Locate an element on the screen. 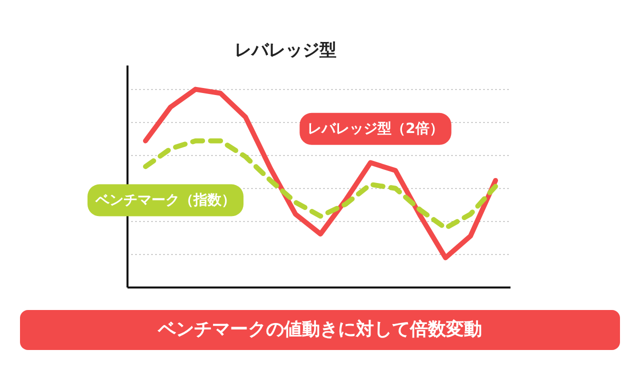 The width and height of the screenshot is (640, 372). text: ベンチマーク（指数） is located at coordinates (165, 200).